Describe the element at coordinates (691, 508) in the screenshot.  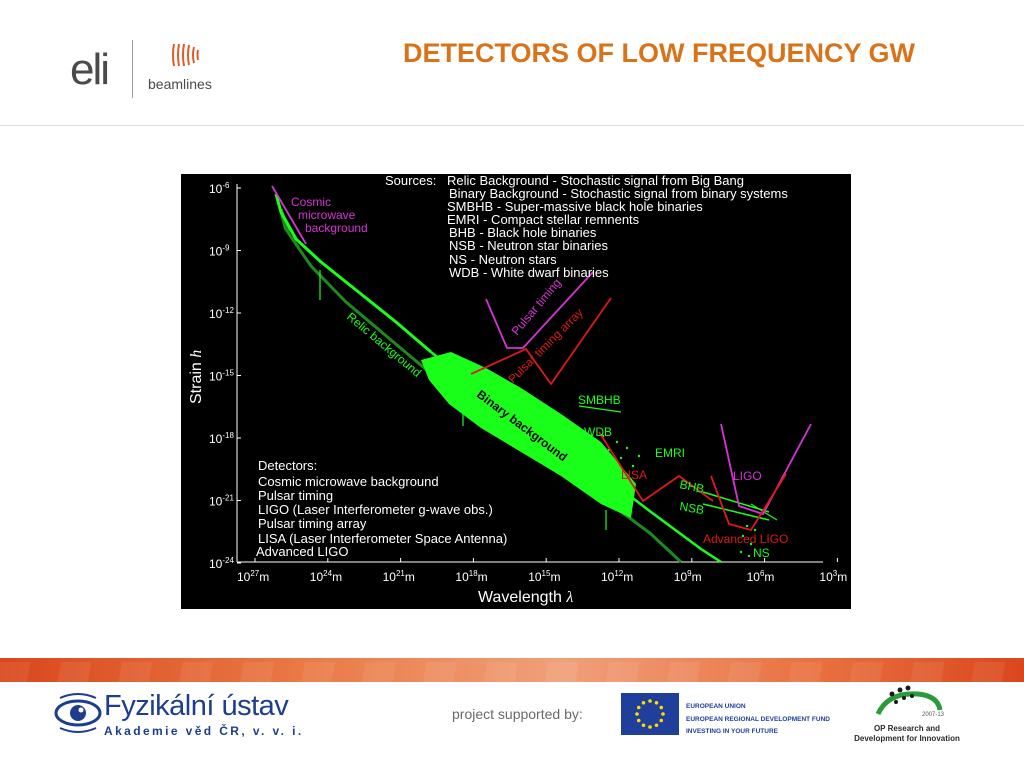
I see `nsb-label: NSB` at that location.